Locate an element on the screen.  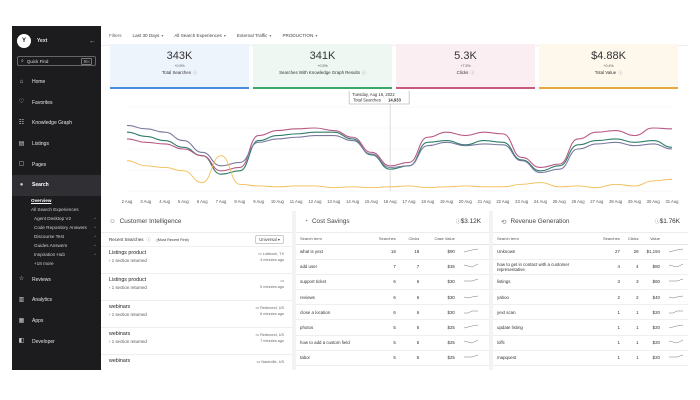
table-cell: tabor is located at coordinates (332, 358).